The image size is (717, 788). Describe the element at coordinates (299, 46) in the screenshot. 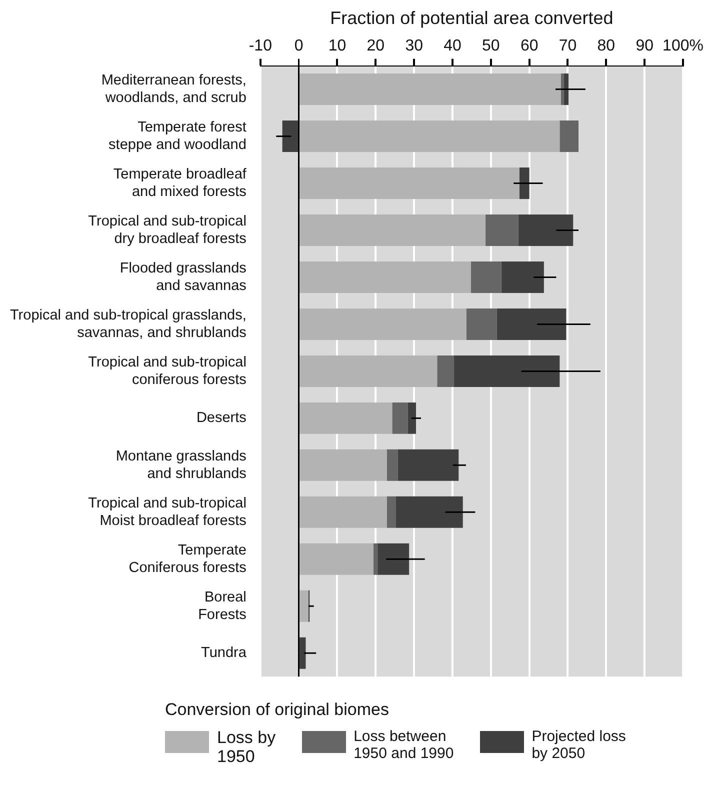

I see `x-tick-label: 0` at that location.